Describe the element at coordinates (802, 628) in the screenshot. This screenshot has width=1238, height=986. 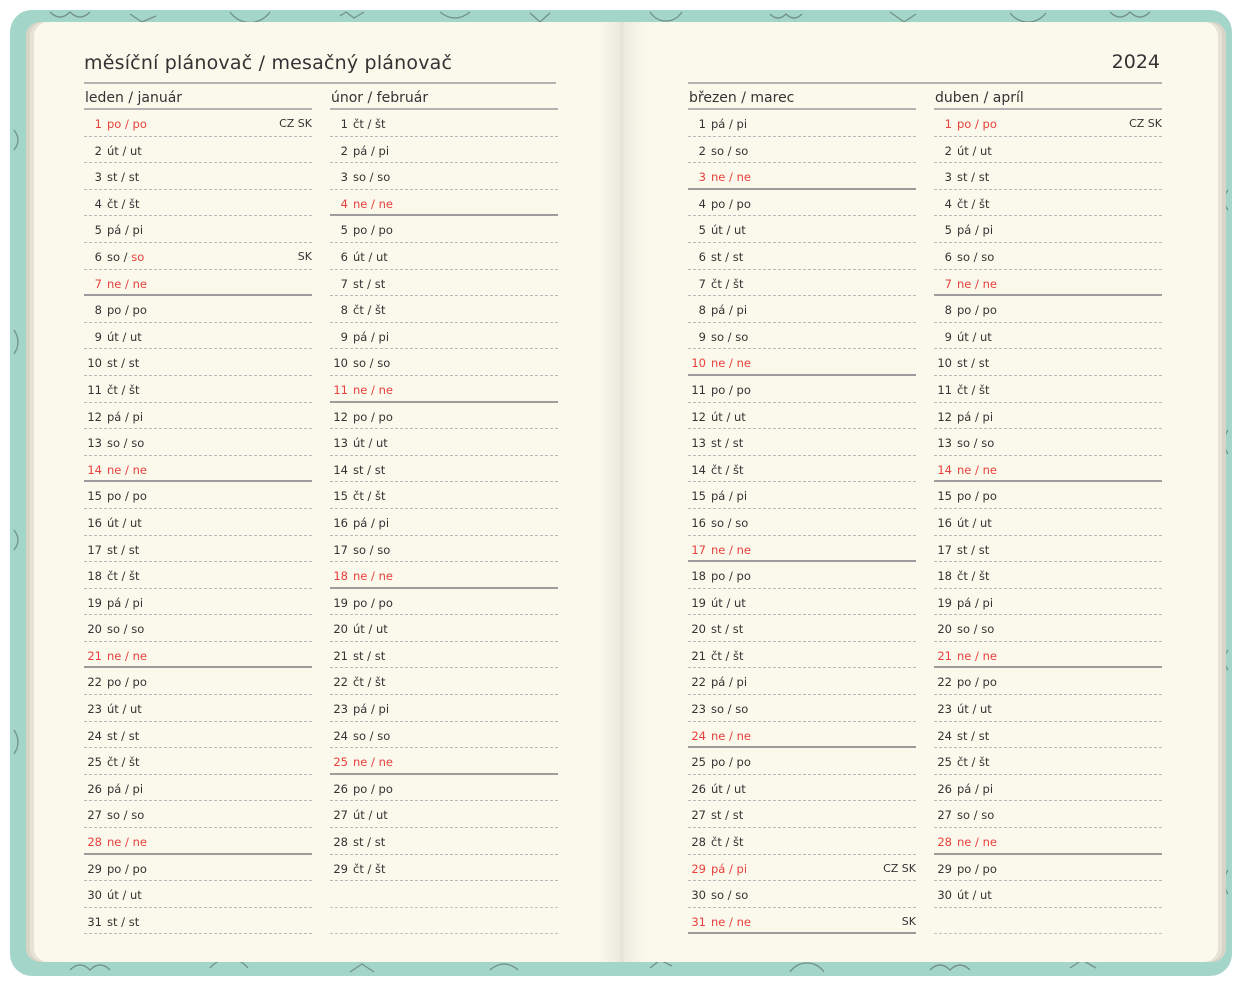
I see `day-row: 20 st / st` at that location.